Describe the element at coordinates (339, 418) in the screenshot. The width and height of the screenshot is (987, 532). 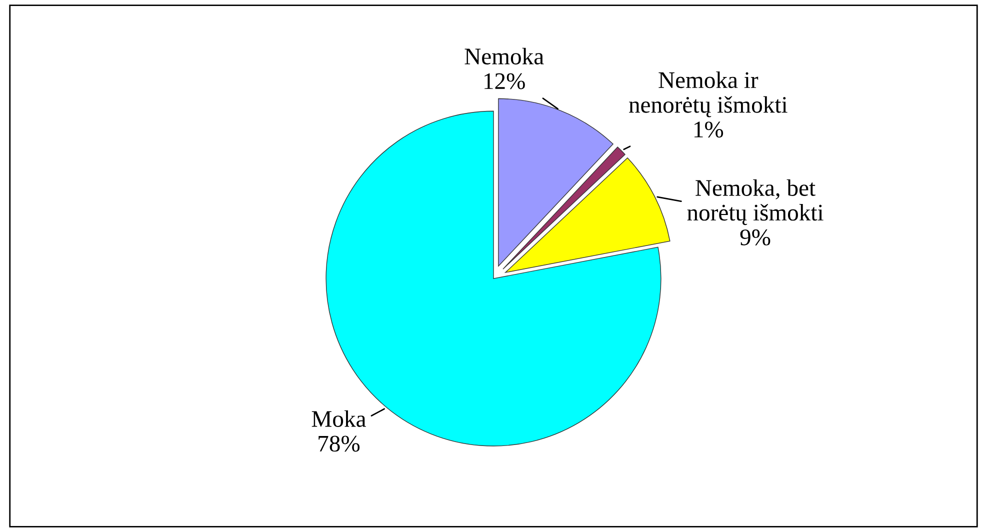
I see `slice-label: Moka` at that location.